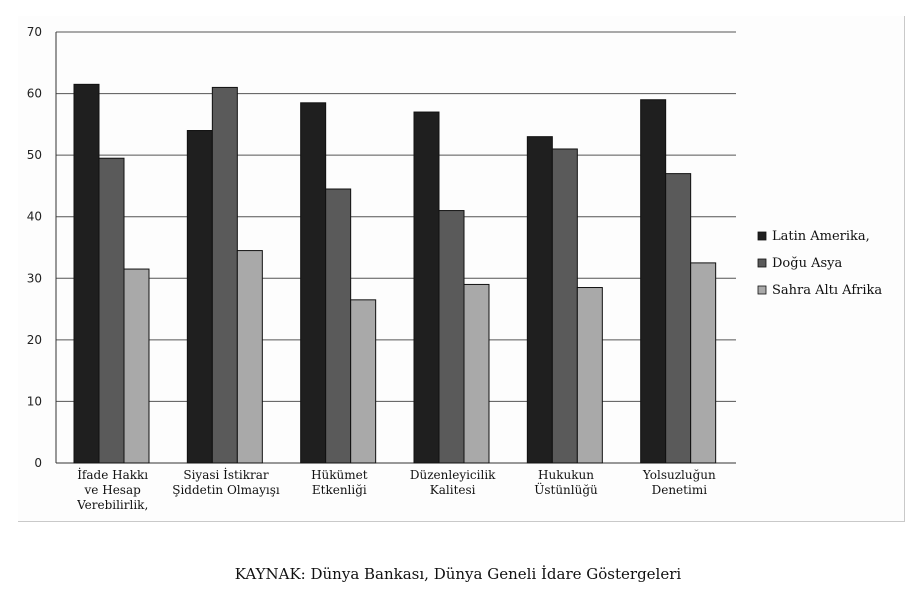 The image size is (916, 596). I want to click on y-tick-label: 20, so click(34, 340).